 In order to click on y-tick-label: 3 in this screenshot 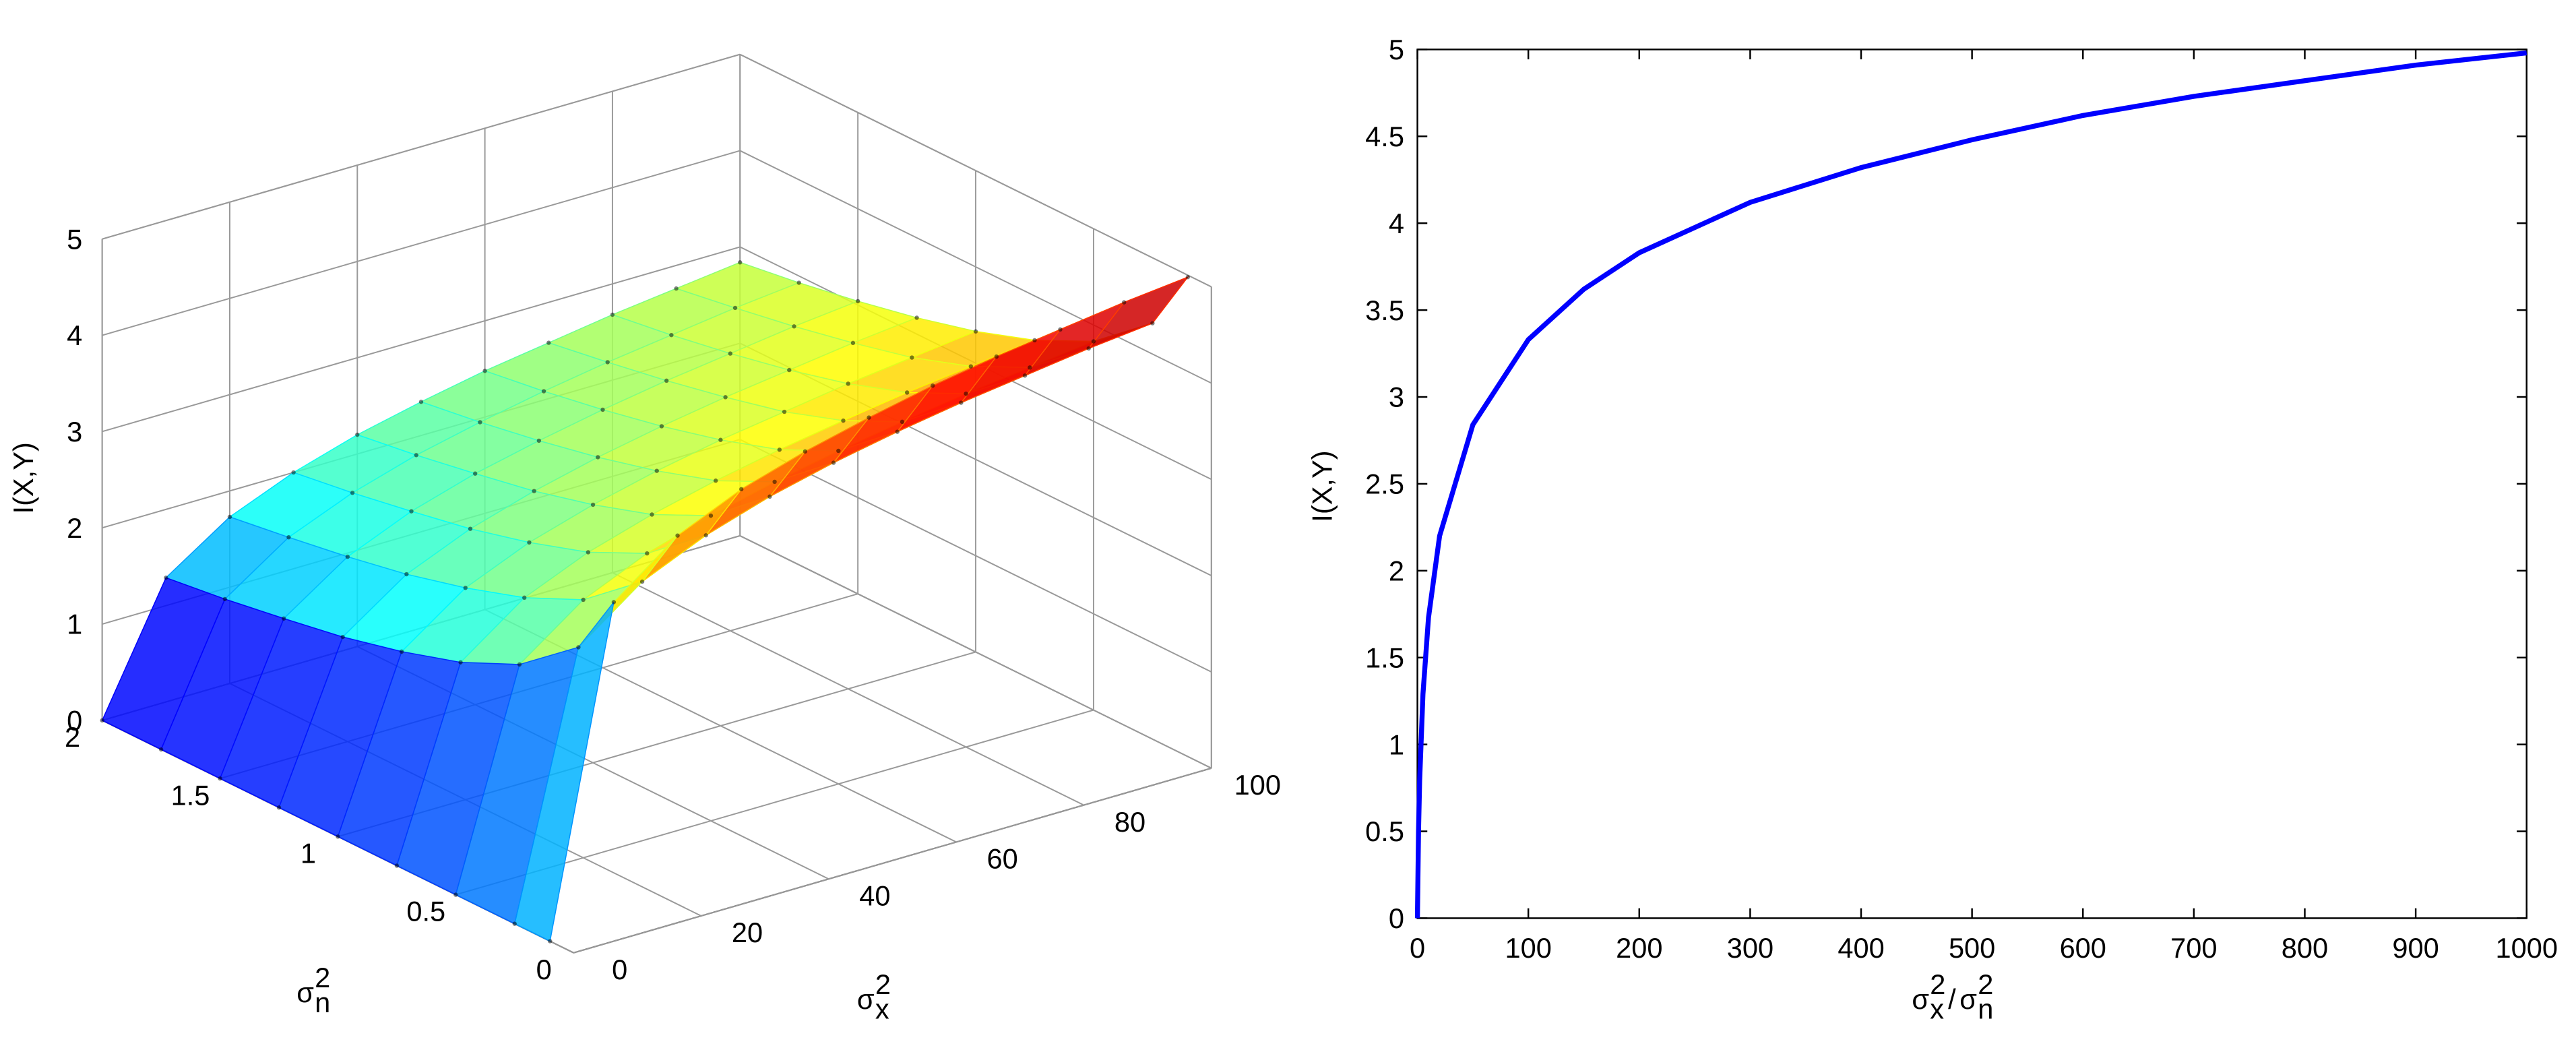, I will do `click(1396, 397)`.